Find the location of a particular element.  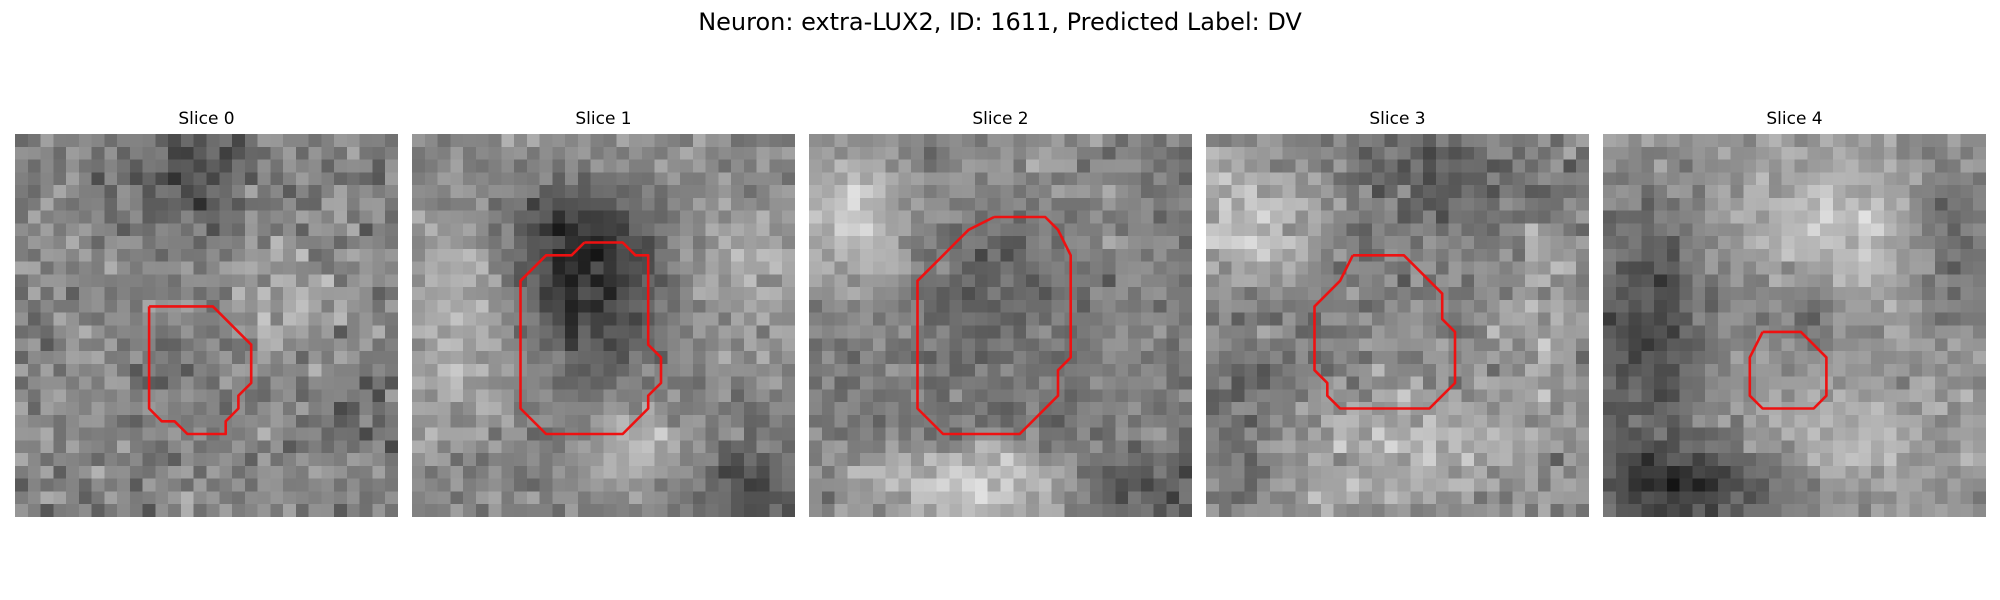

slice-title: Slice 1 is located at coordinates (603, 119).